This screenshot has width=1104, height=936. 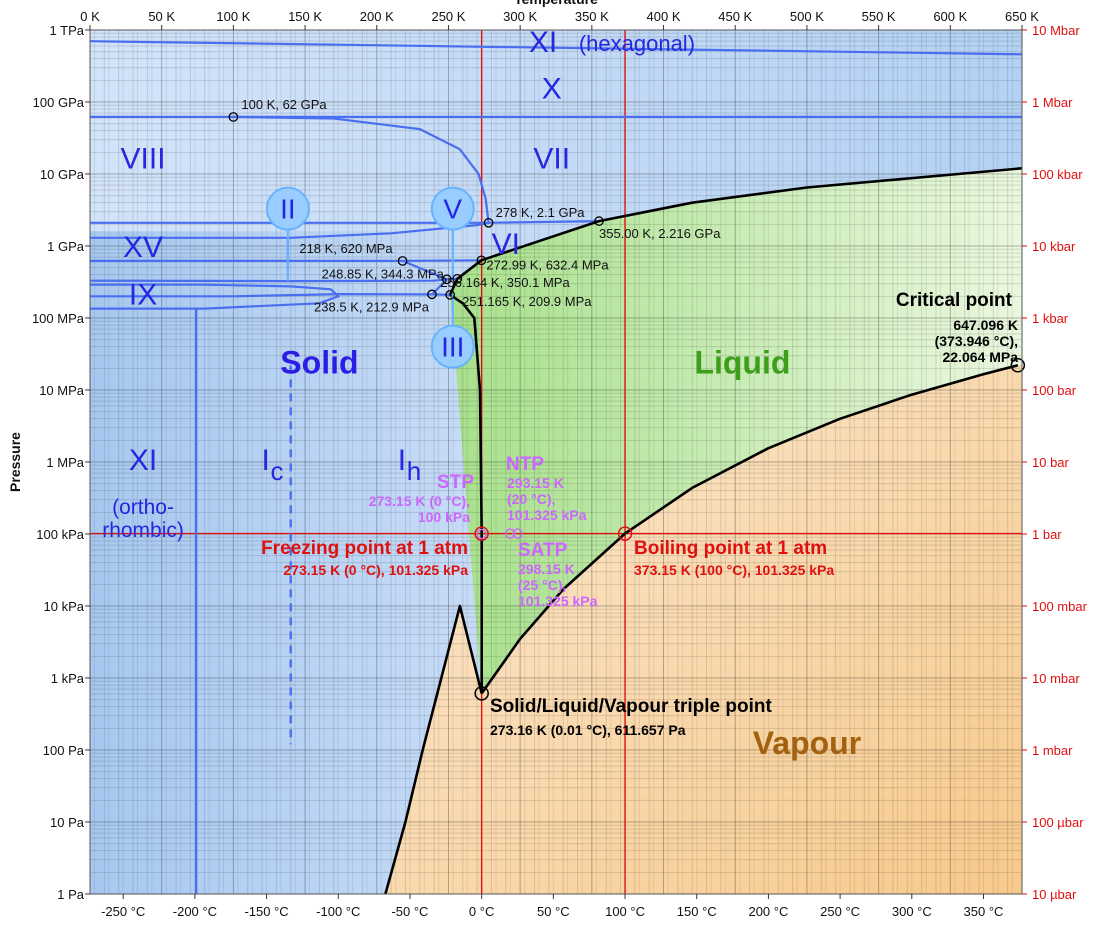 What do you see at coordinates (62, 390) in the screenshot?
I see `y-left-tick-label: 10 MPa` at bounding box center [62, 390].